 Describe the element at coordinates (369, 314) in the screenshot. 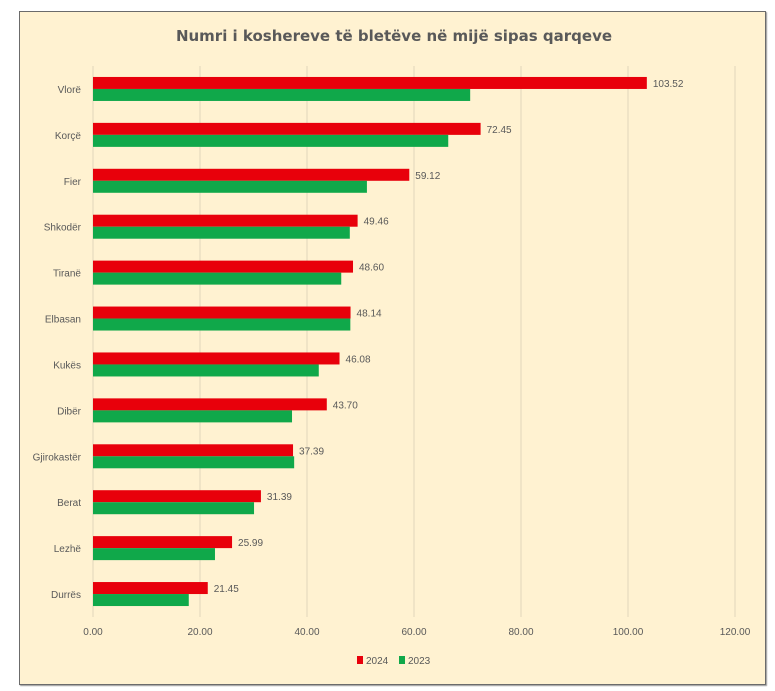

I see `data-label: 48.14` at that location.